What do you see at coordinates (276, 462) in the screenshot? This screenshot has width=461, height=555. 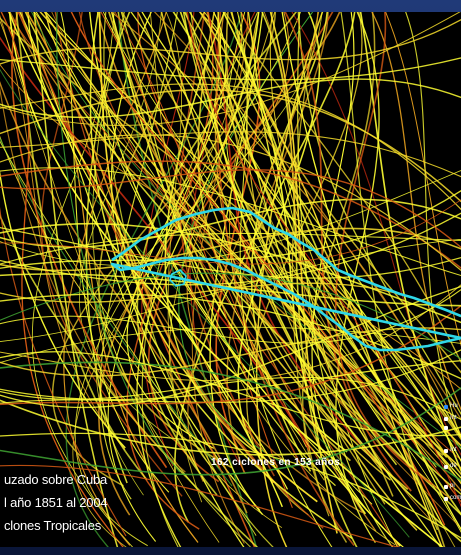 I see `cyclone-count-label: 162 ciclones en 153 años` at bounding box center [276, 462].